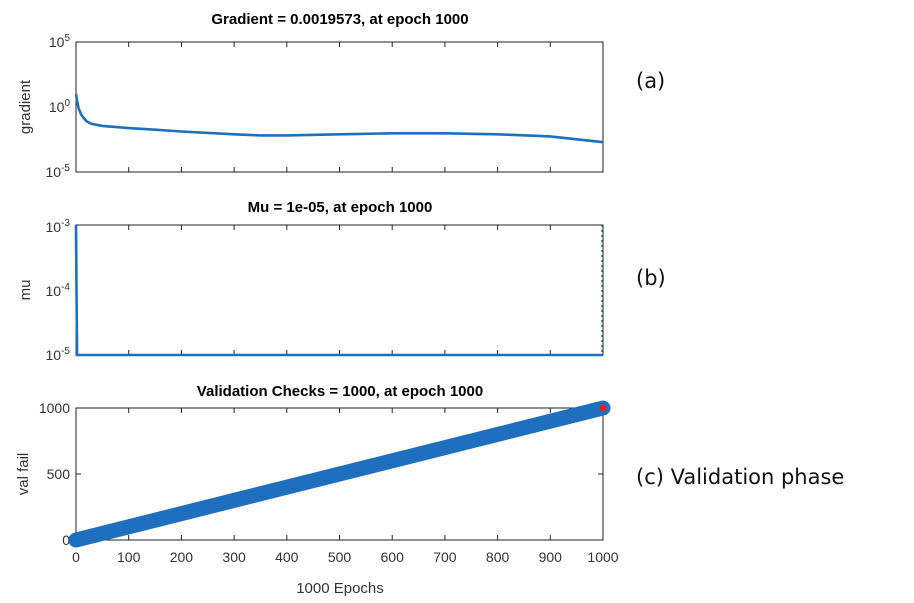 The height and width of the screenshot is (603, 914). I want to click on panel-c-label: (c) Validation phase, so click(740, 477).